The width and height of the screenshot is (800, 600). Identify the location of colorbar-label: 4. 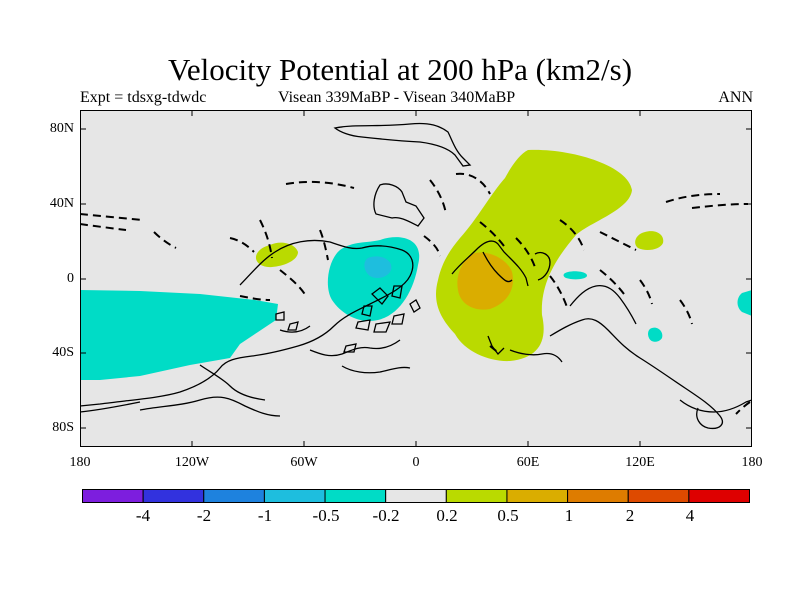
(690, 515).